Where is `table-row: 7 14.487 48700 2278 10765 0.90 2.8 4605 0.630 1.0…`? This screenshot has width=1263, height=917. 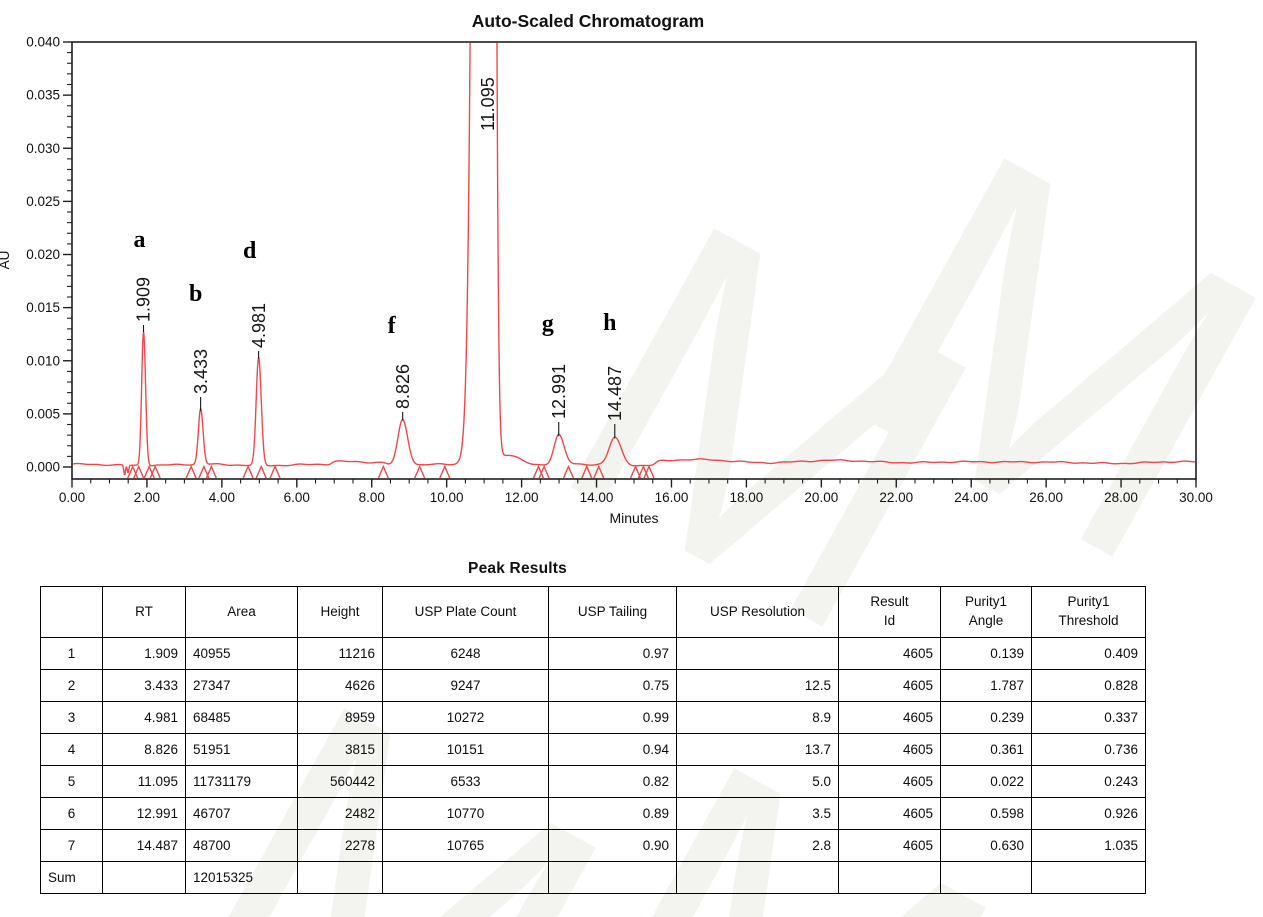 table-row: 7 14.487 48700 2278 10765 0.90 2.8 4605 0.630 1.0… is located at coordinates (593, 845).